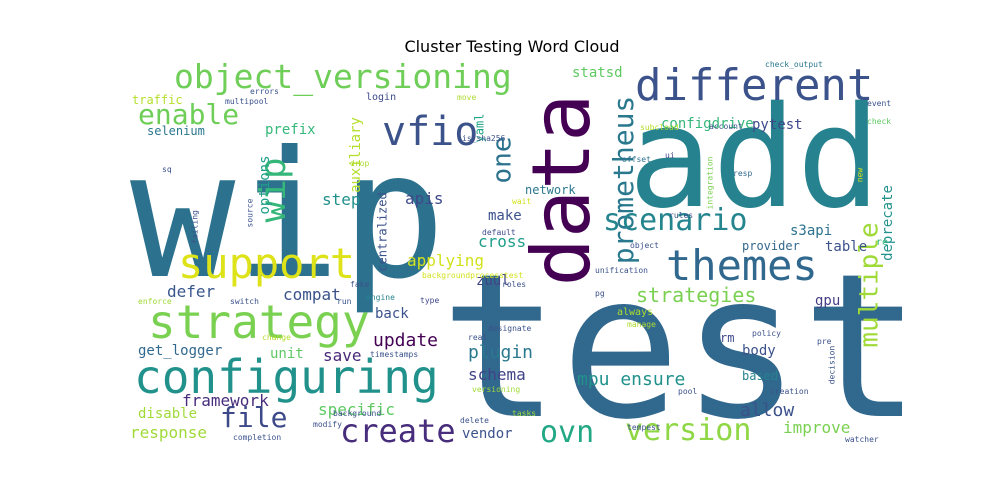  Describe the element at coordinates (597, 73) in the screenshot. I see `word-statsd-50: statsd` at that location.